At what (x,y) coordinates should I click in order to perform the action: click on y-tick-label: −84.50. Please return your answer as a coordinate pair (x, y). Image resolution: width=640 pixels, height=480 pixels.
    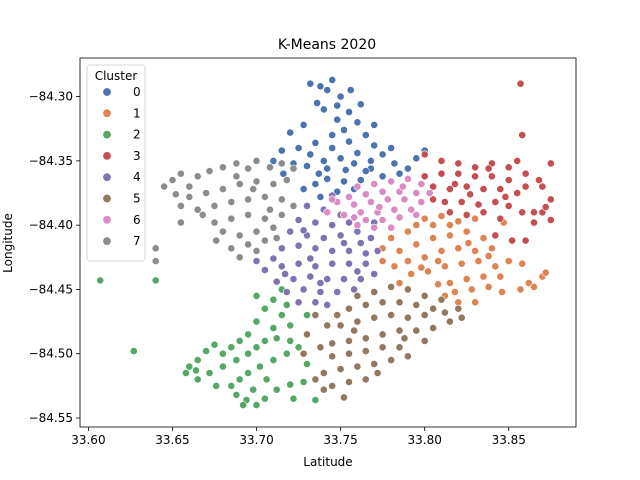
    Looking at the image, I should click on (51, 354).